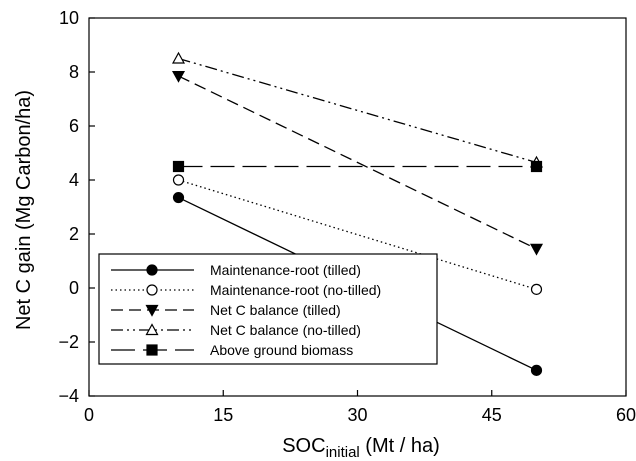 The height and width of the screenshot is (461, 636). What do you see at coordinates (223, 415) in the screenshot?
I see `x-tick-label: 15` at bounding box center [223, 415].